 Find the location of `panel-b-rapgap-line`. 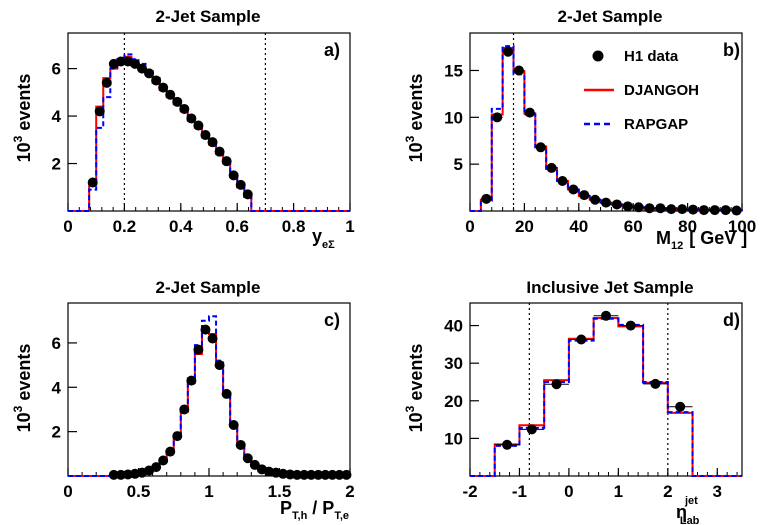

panel-b-rapgap-line is located at coordinates (606, 128).